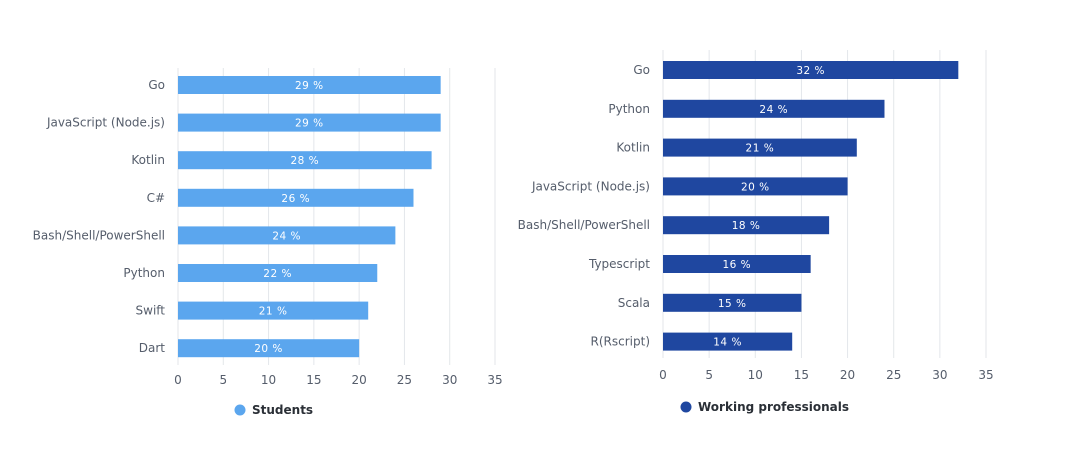  What do you see at coordinates (282, 410) in the screenshot?
I see `legend-label: Students` at bounding box center [282, 410].